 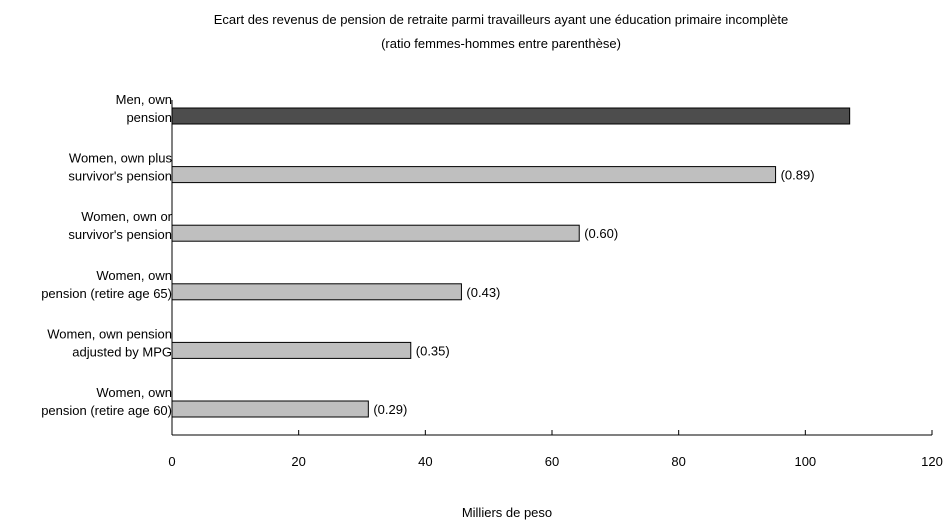 What do you see at coordinates (425, 461) in the screenshot?
I see `x-tick-label: 40` at bounding box center [425, 461].